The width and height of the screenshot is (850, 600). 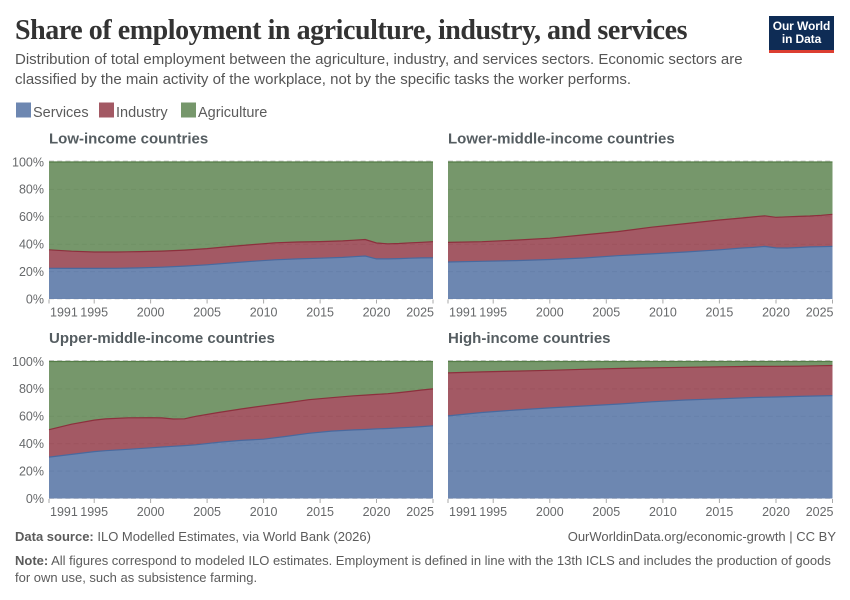 I want to click on svg-text: Agriculture, so click(x=232, y=113).